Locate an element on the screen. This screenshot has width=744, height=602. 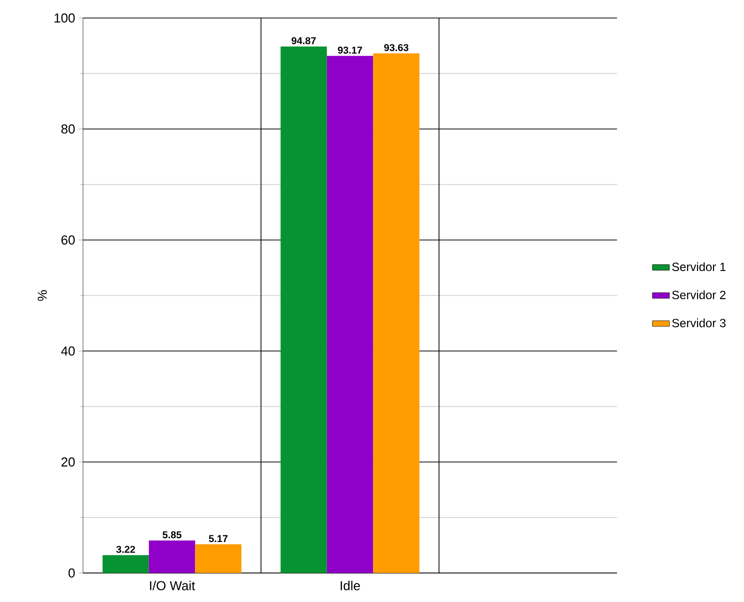
y-axis-title: % is located at coordinates (42, 295).